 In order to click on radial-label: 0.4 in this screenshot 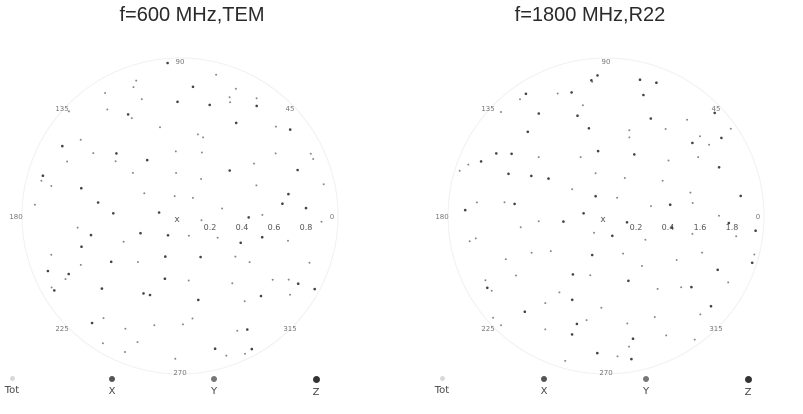, I will do `click(668, 227)`.